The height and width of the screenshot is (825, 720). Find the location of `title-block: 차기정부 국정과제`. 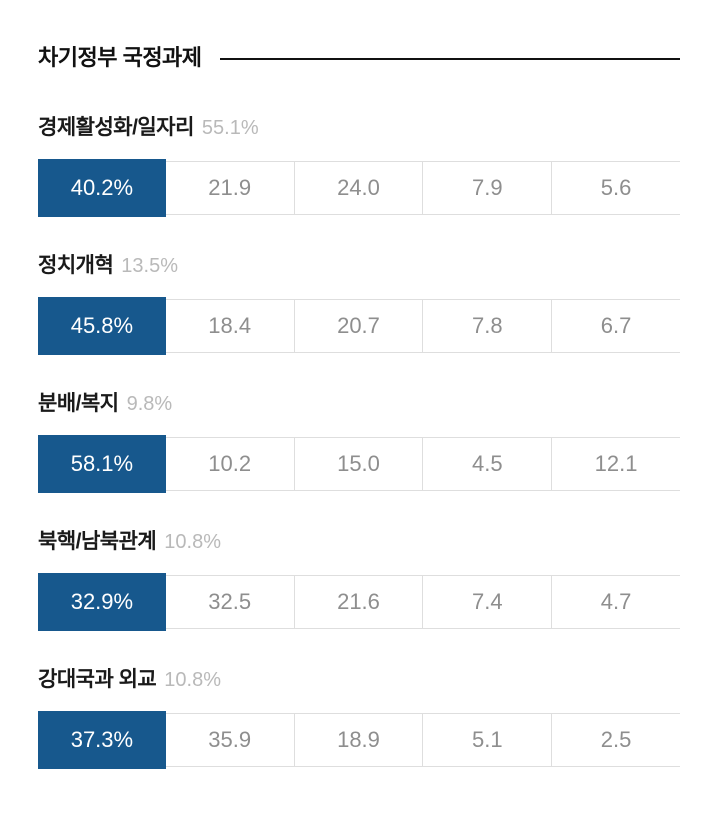

title-block: 차기정부 국정과제 is located at coordinates (359, 58).